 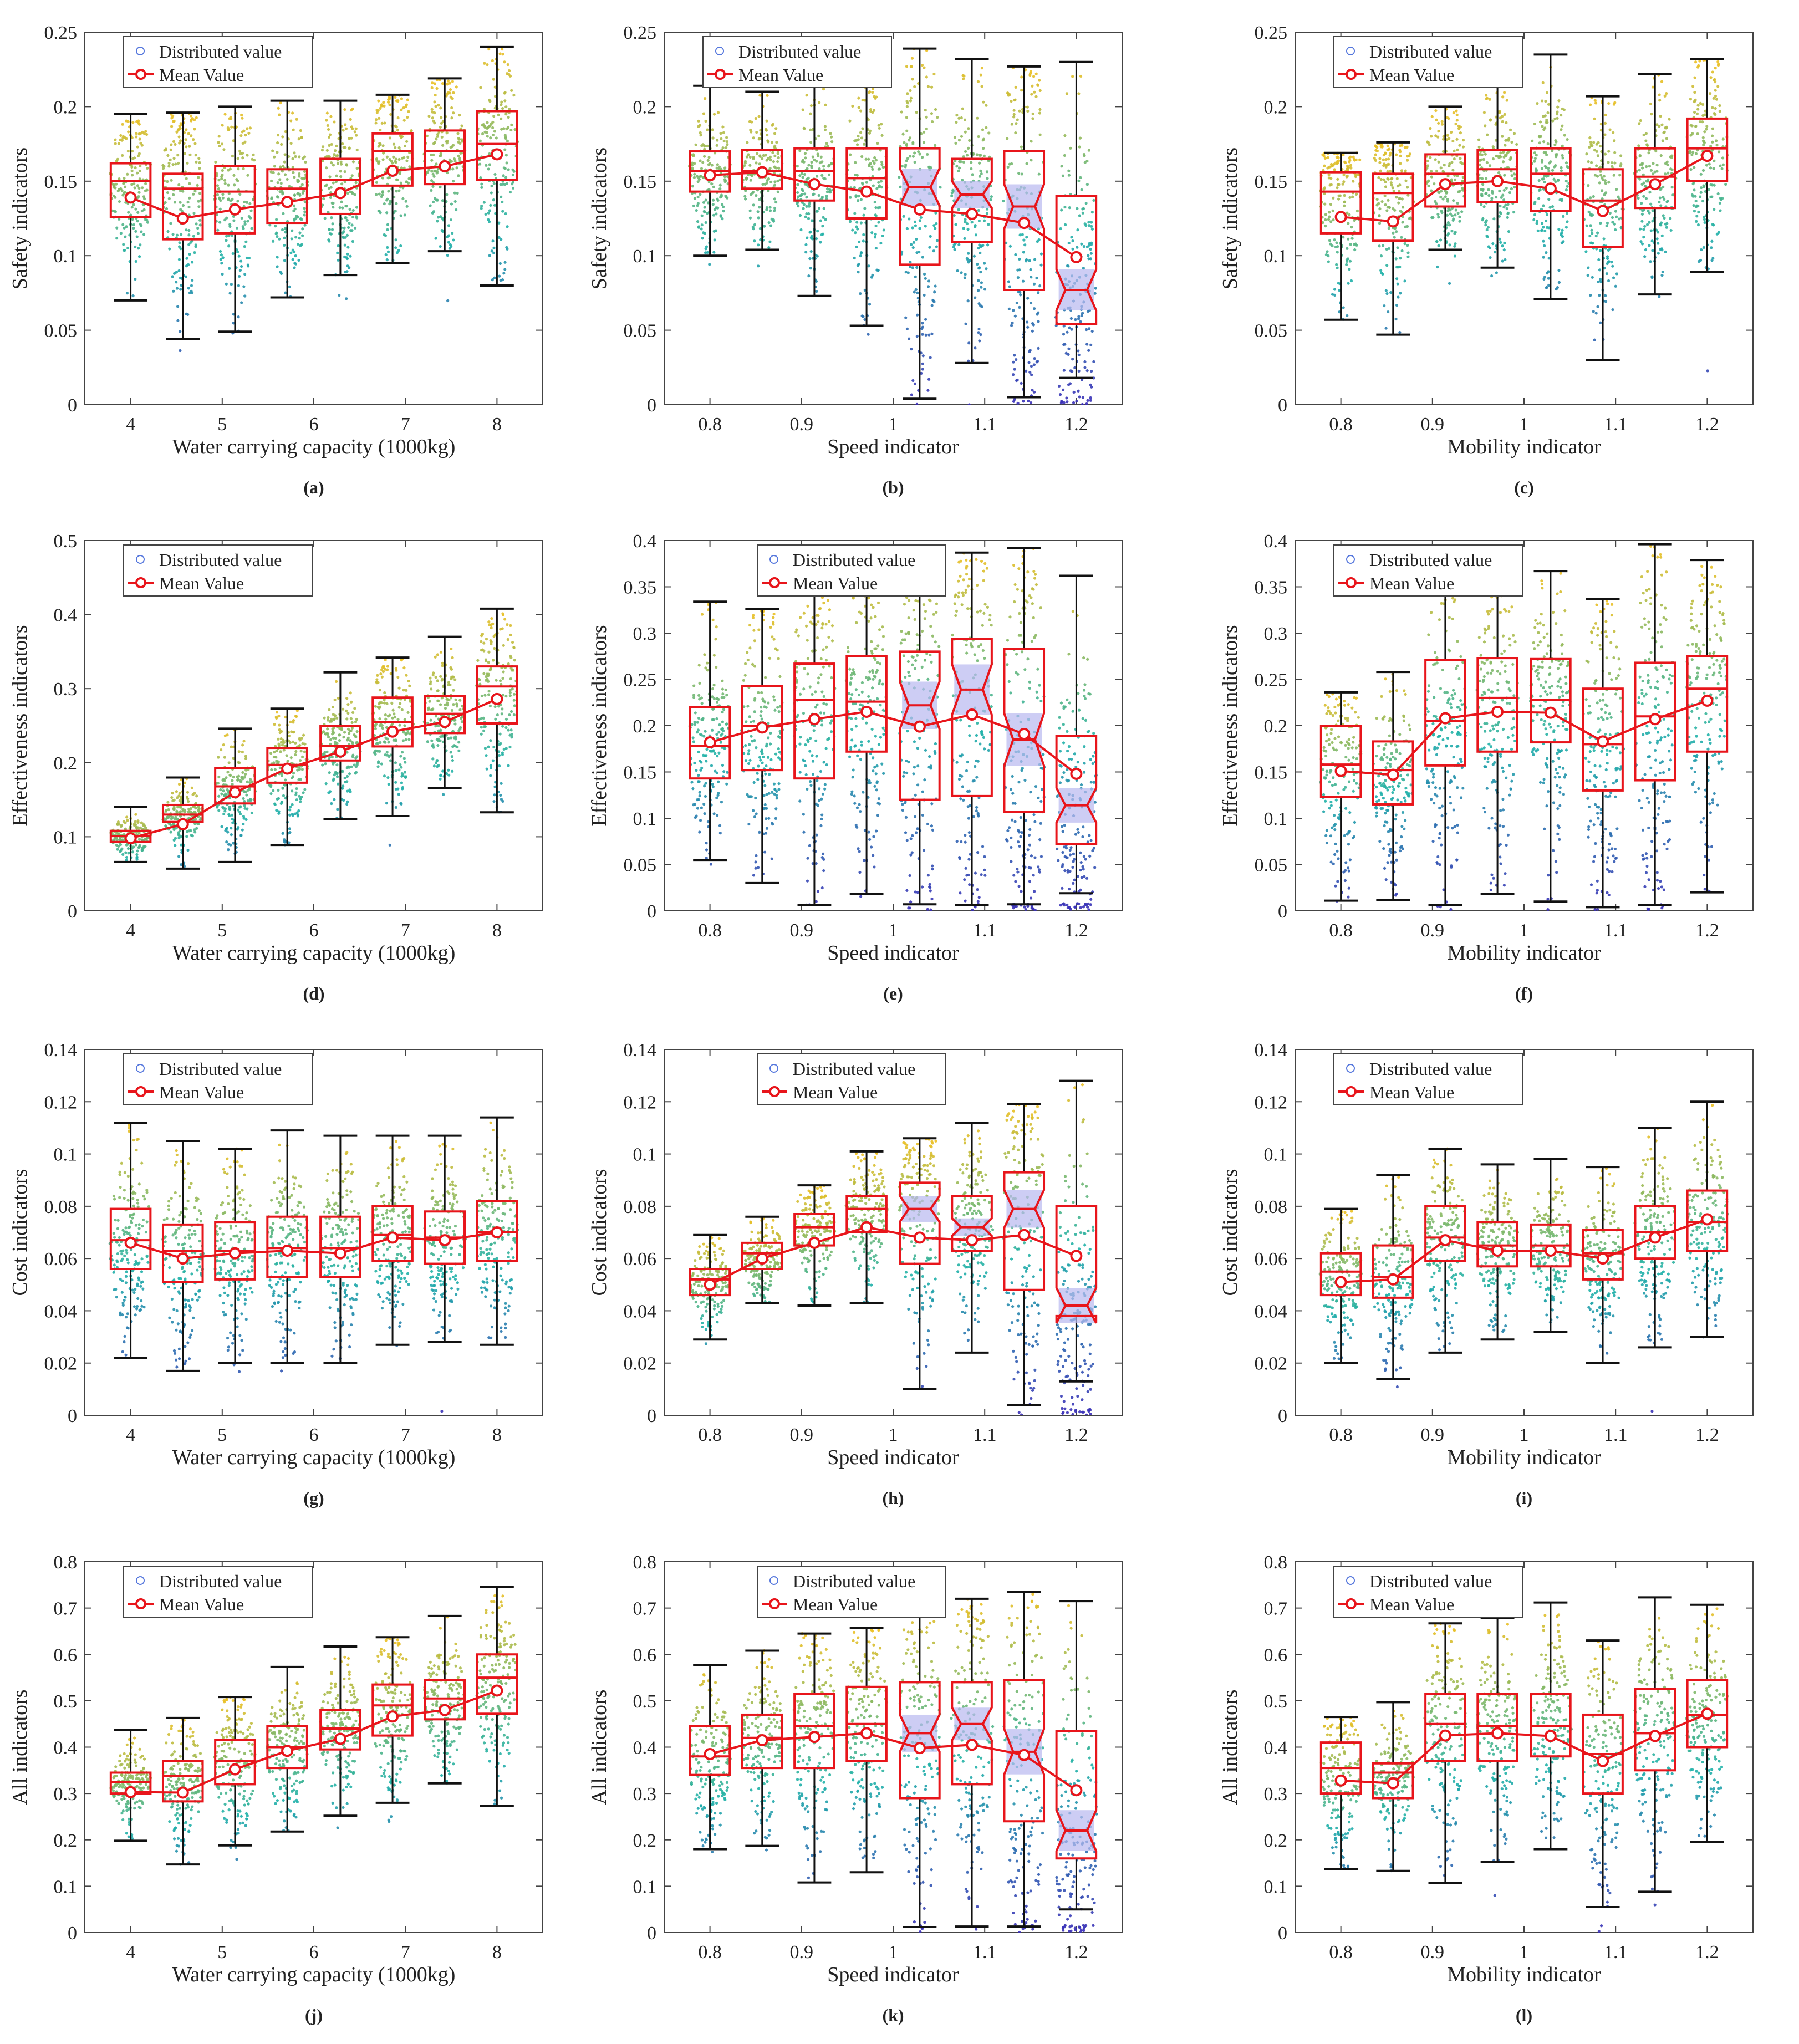 What do you see at coordinates (234, 209) in the screenshot?
I see `mean-marker` at bounding box center [234, 209].